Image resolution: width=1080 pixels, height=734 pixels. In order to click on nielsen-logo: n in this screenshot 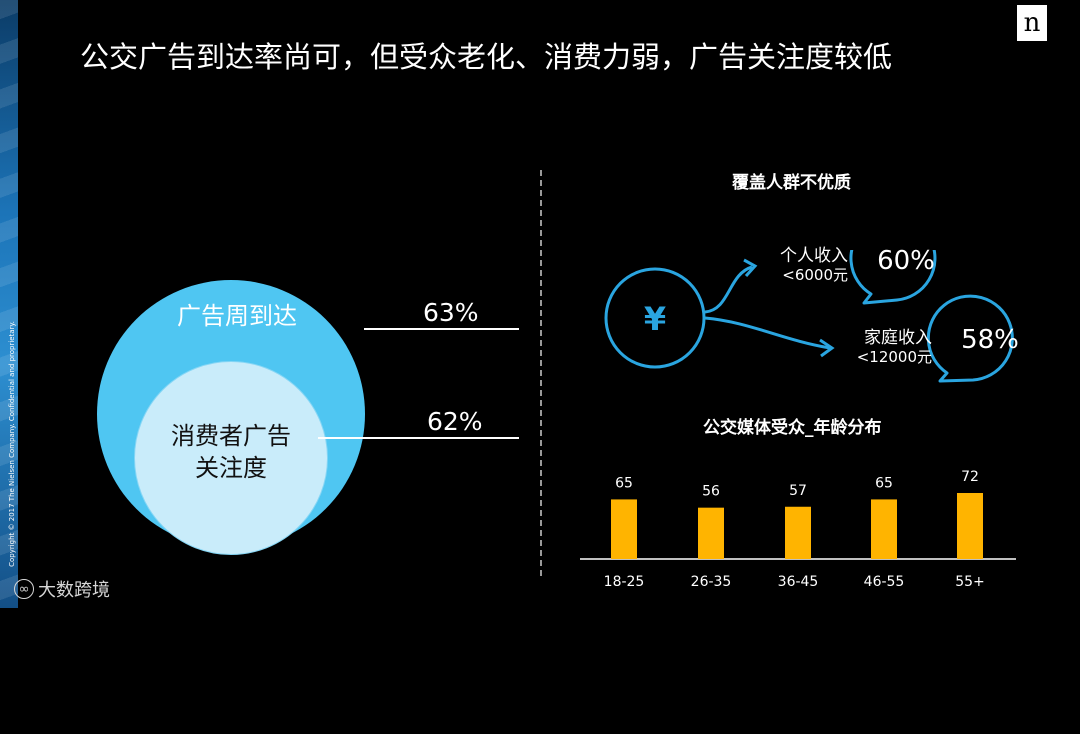, I will do `click(1032, 23)`.